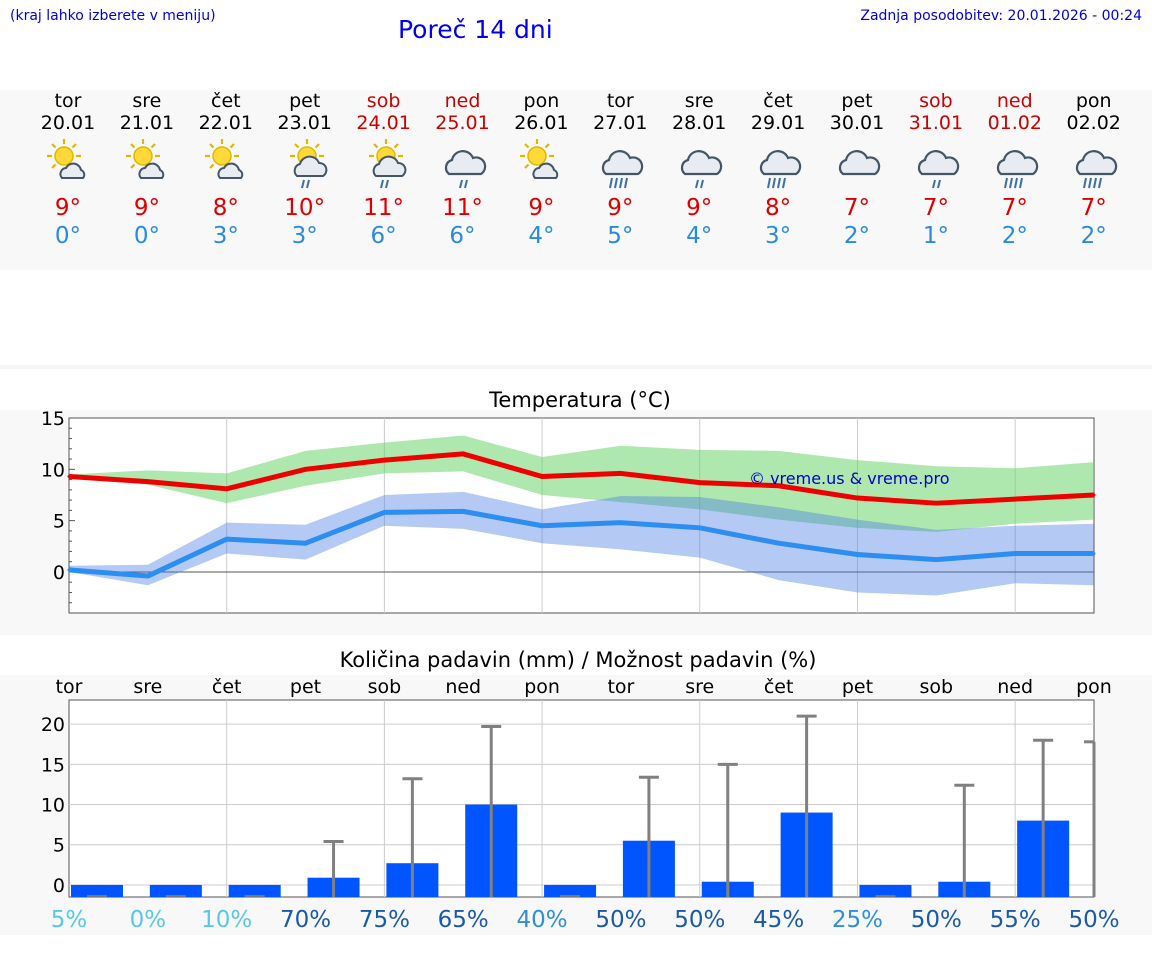  Describe the element at coordinates (1015, 687) in the screenshot. I see `precip-day-label: ned` at that location.